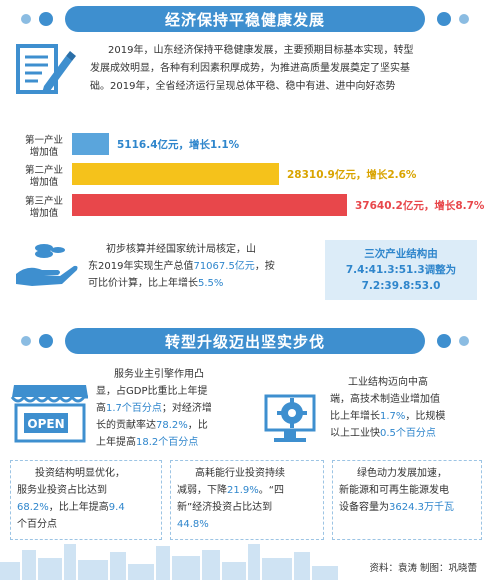 The image size is (489, 580). Describe the element at coordinates (90, 144) in the screenshot. I see `bar-primary` at that location.